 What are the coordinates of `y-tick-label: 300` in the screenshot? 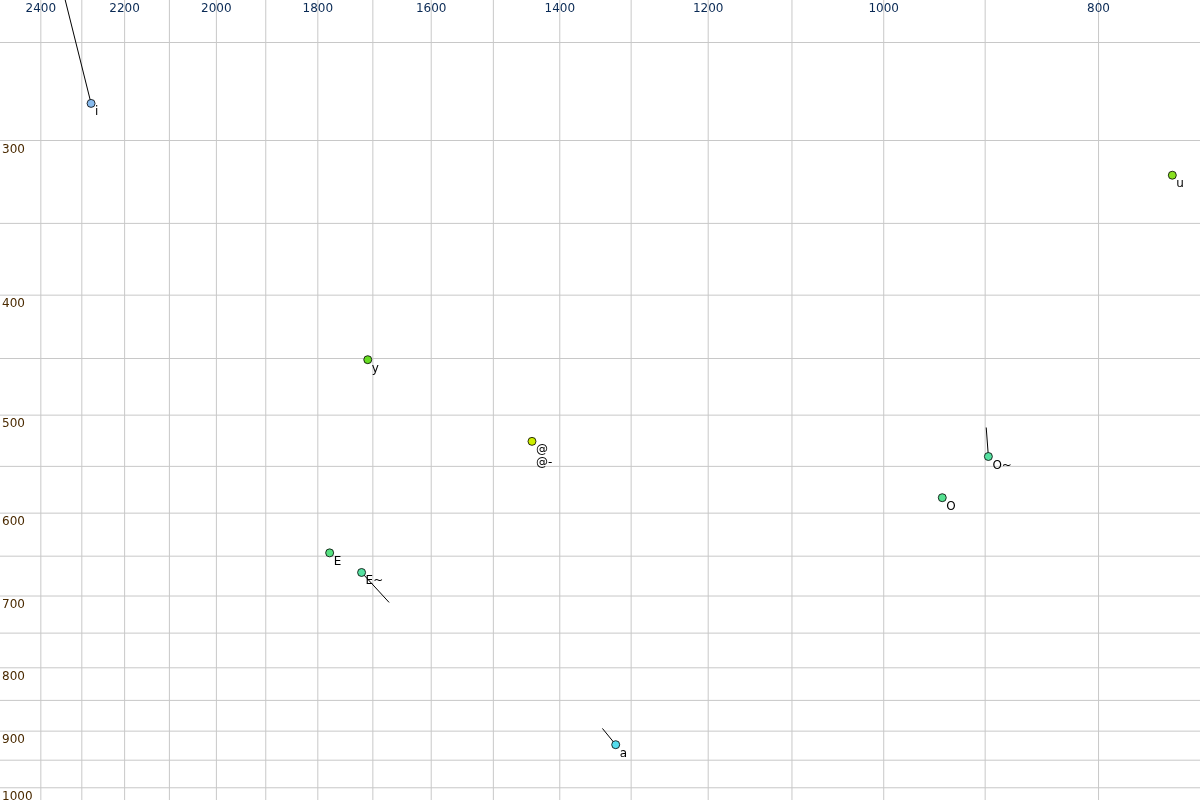 It's located at (13, 148).